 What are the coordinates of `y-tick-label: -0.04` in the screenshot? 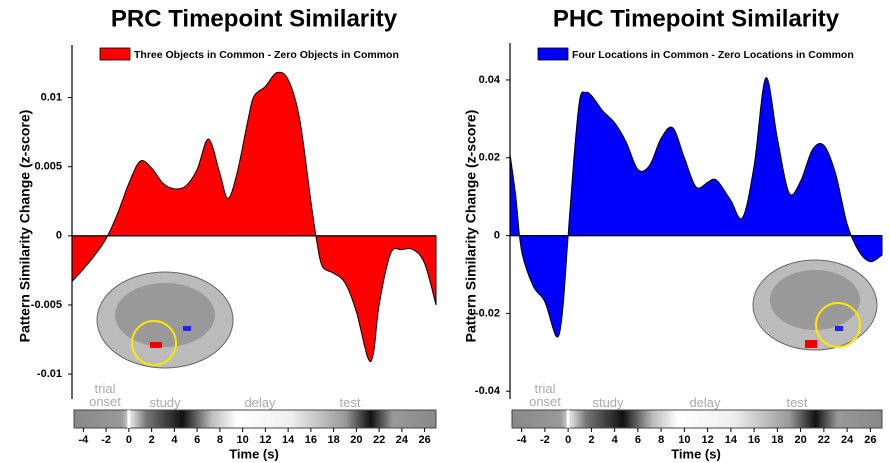 It's located at (488, 391).